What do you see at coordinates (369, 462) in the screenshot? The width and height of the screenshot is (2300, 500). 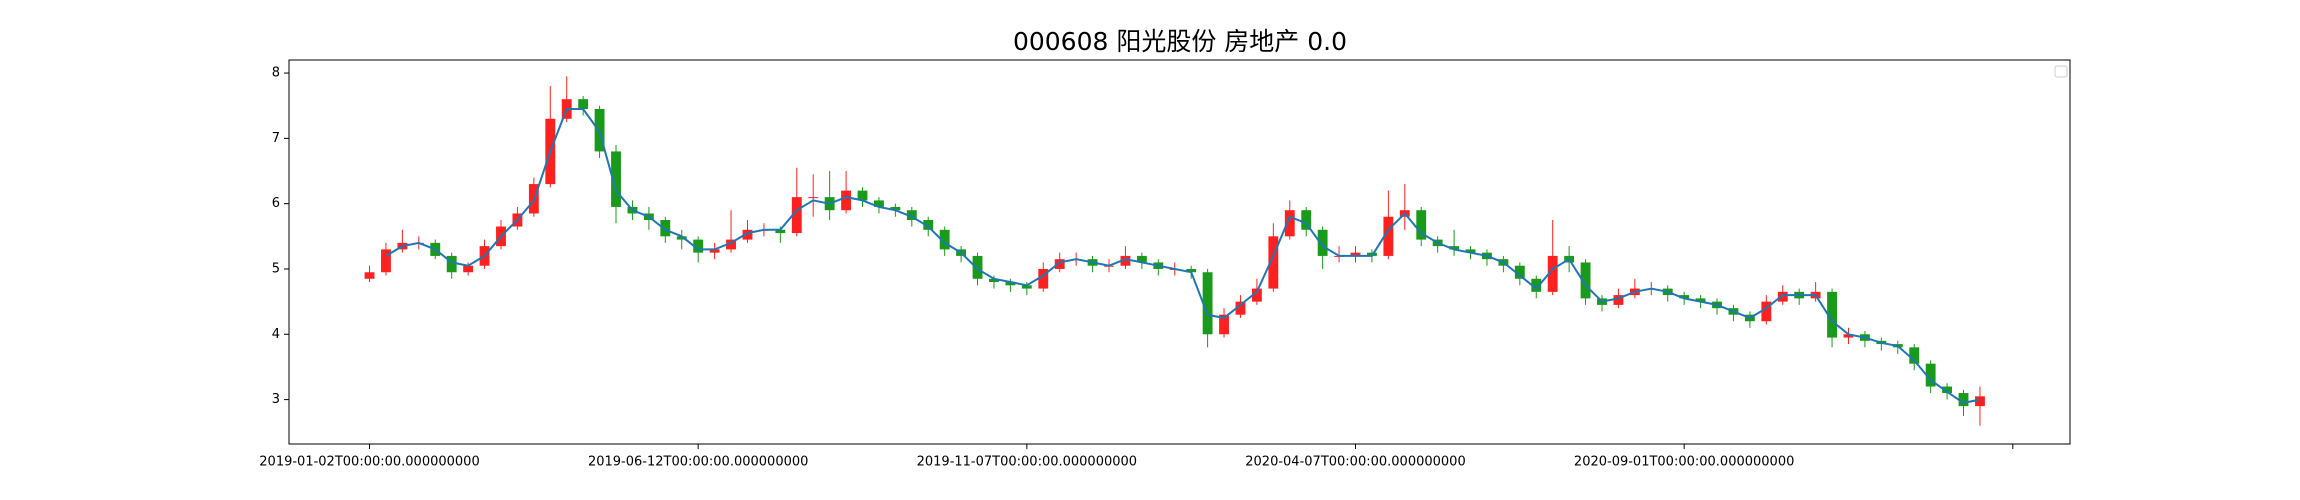 I see `x-tick-label: 2019-01-02T00:00:00.000000000` at bounding box center [369, 462].